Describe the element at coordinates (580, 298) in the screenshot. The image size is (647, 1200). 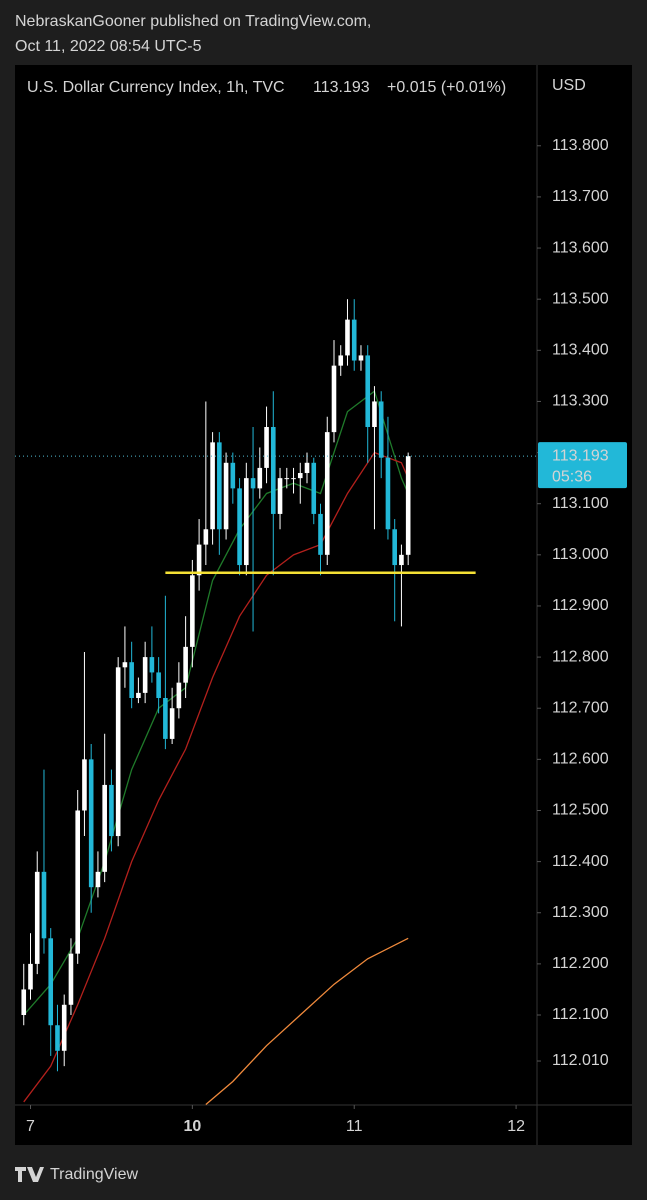
I see `y-tick-label: 113.500` at that location.